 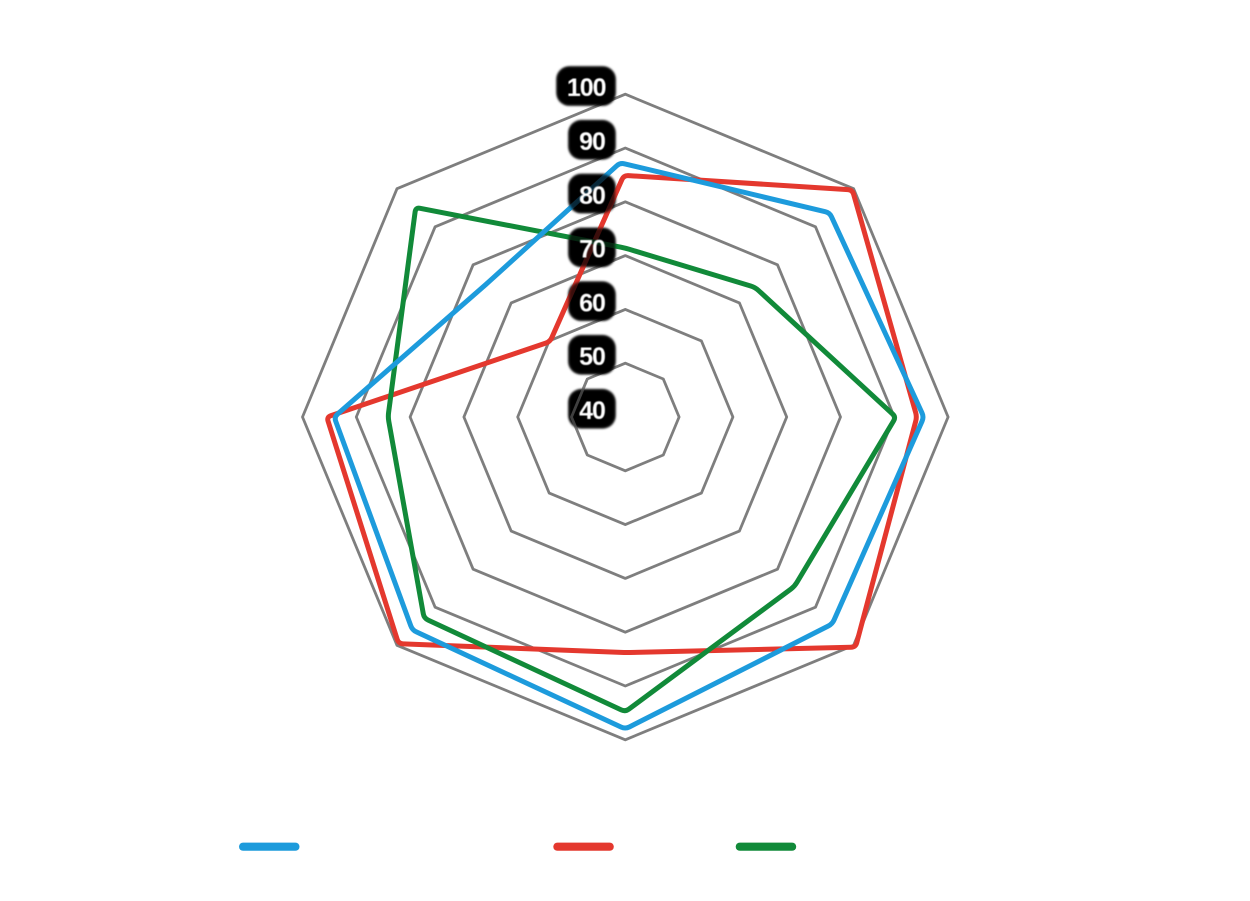 What do you see at coordinates (586, 88) in the screenshot?
I see `svg-text: 100` at bounding box center [586, 88].